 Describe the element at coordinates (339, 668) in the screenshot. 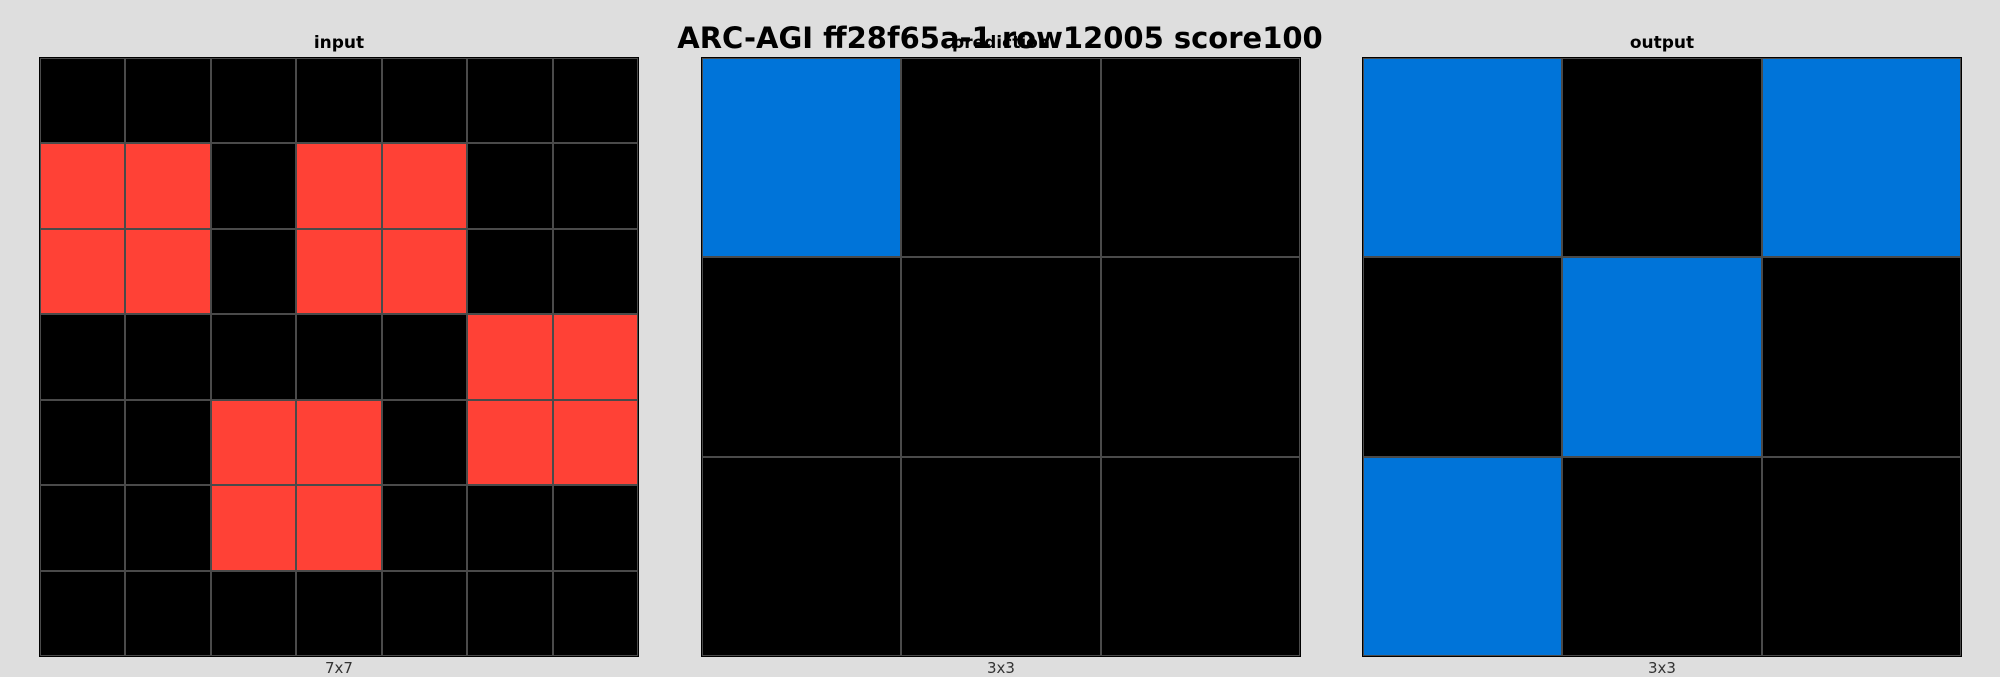

I see `input-grid-dimensions: 7x7` at that location.